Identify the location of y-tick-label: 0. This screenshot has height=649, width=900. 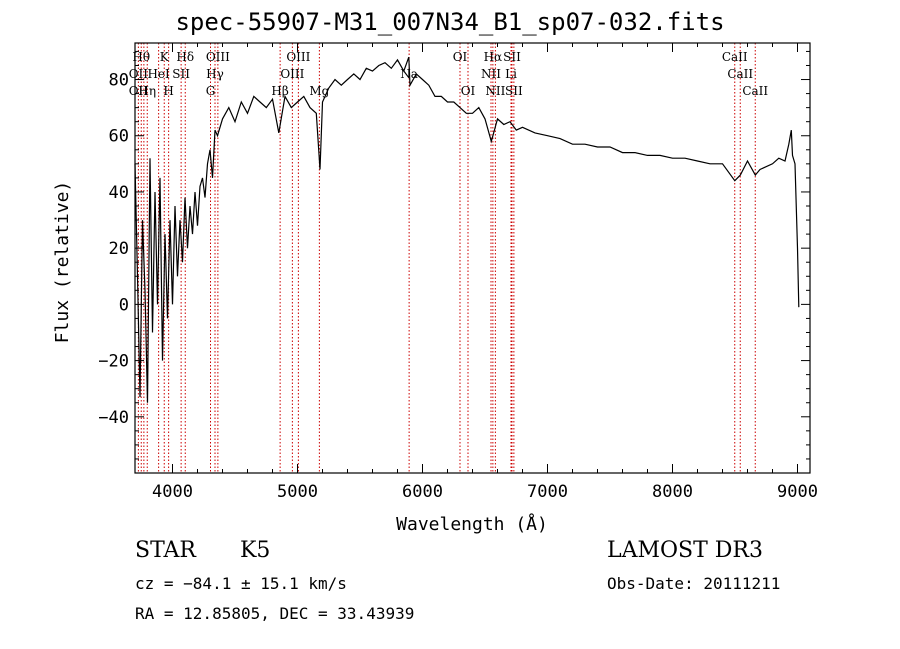
(124, 305).